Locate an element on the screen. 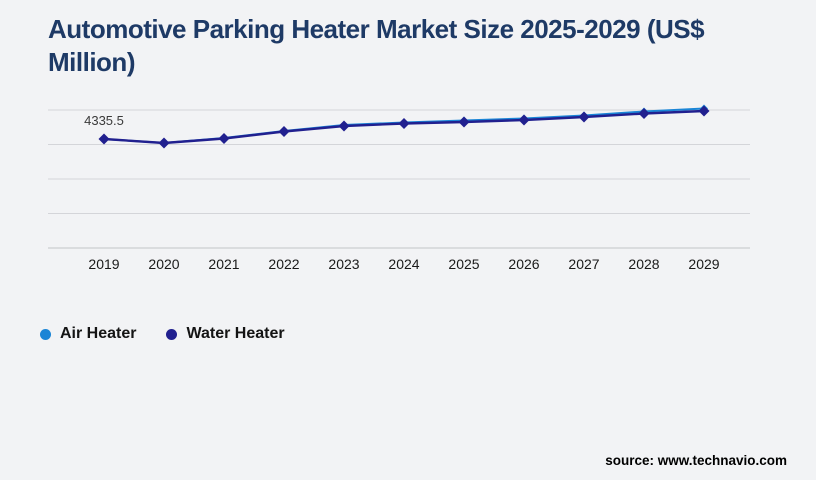 The image size is (816, 480). legend-item-water-heater: Water Heater is located at coordinates (225, 334).